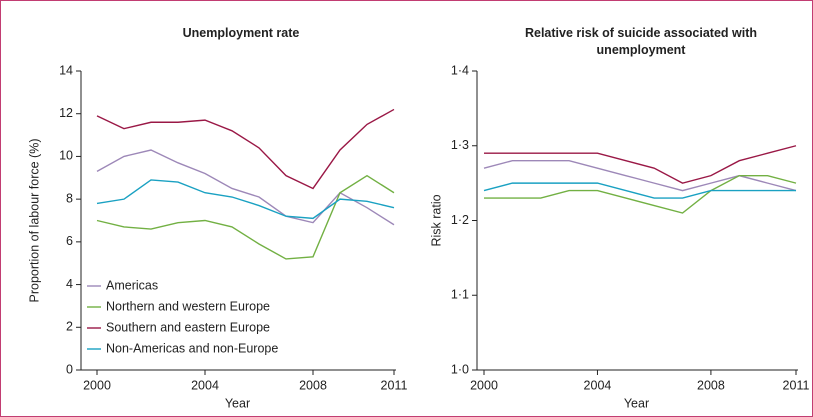 This screenshot has height=417, width=813. I want to click on chart-title: Unemployment rate, so click(241, 33).